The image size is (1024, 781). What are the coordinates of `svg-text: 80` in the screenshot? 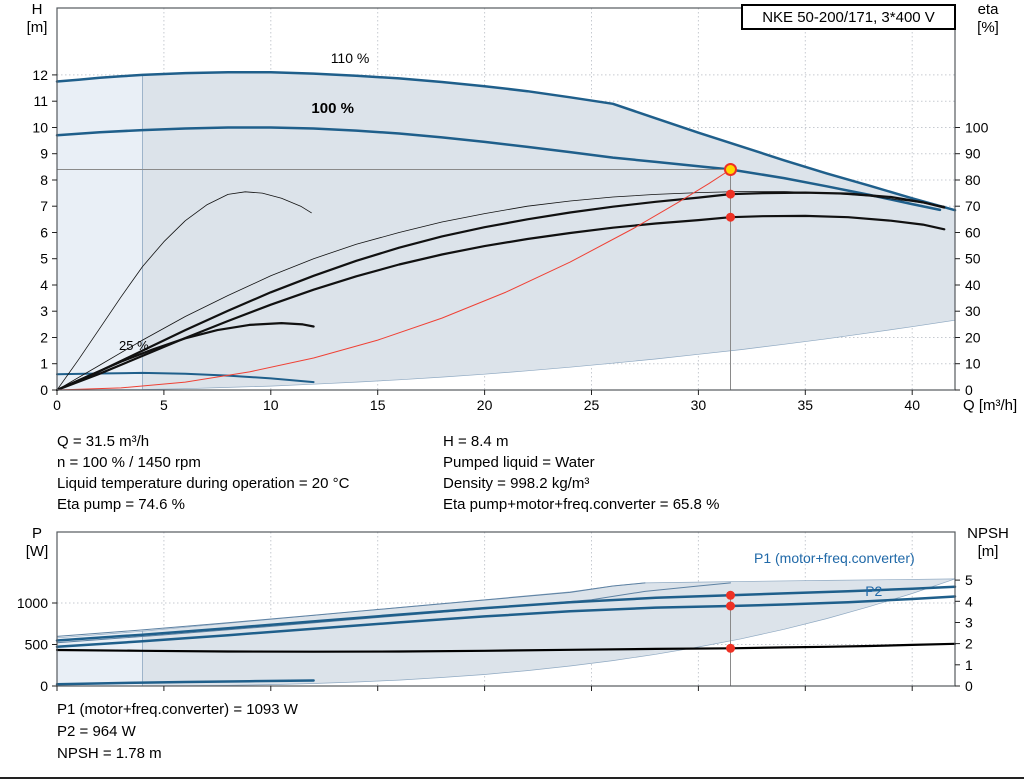 It's located at (973, 180).